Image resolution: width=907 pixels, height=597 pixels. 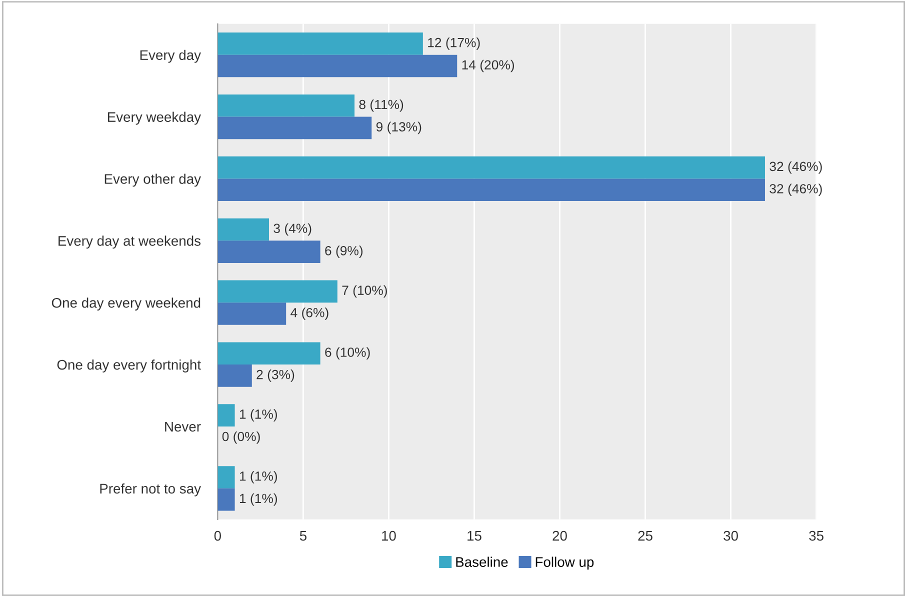 I want to click on y-tick-label: Prefer not to say, so click(x=150, y=489).